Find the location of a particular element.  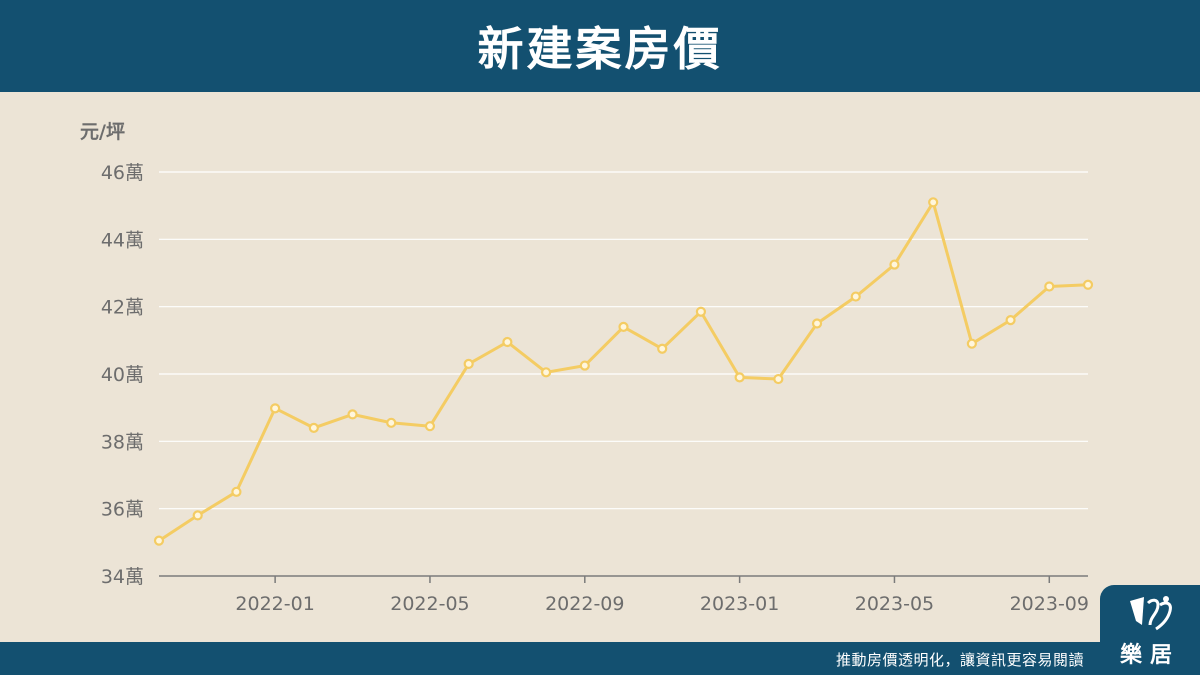

brand-logo: 樂居 is located at coordinates (1150, 630).